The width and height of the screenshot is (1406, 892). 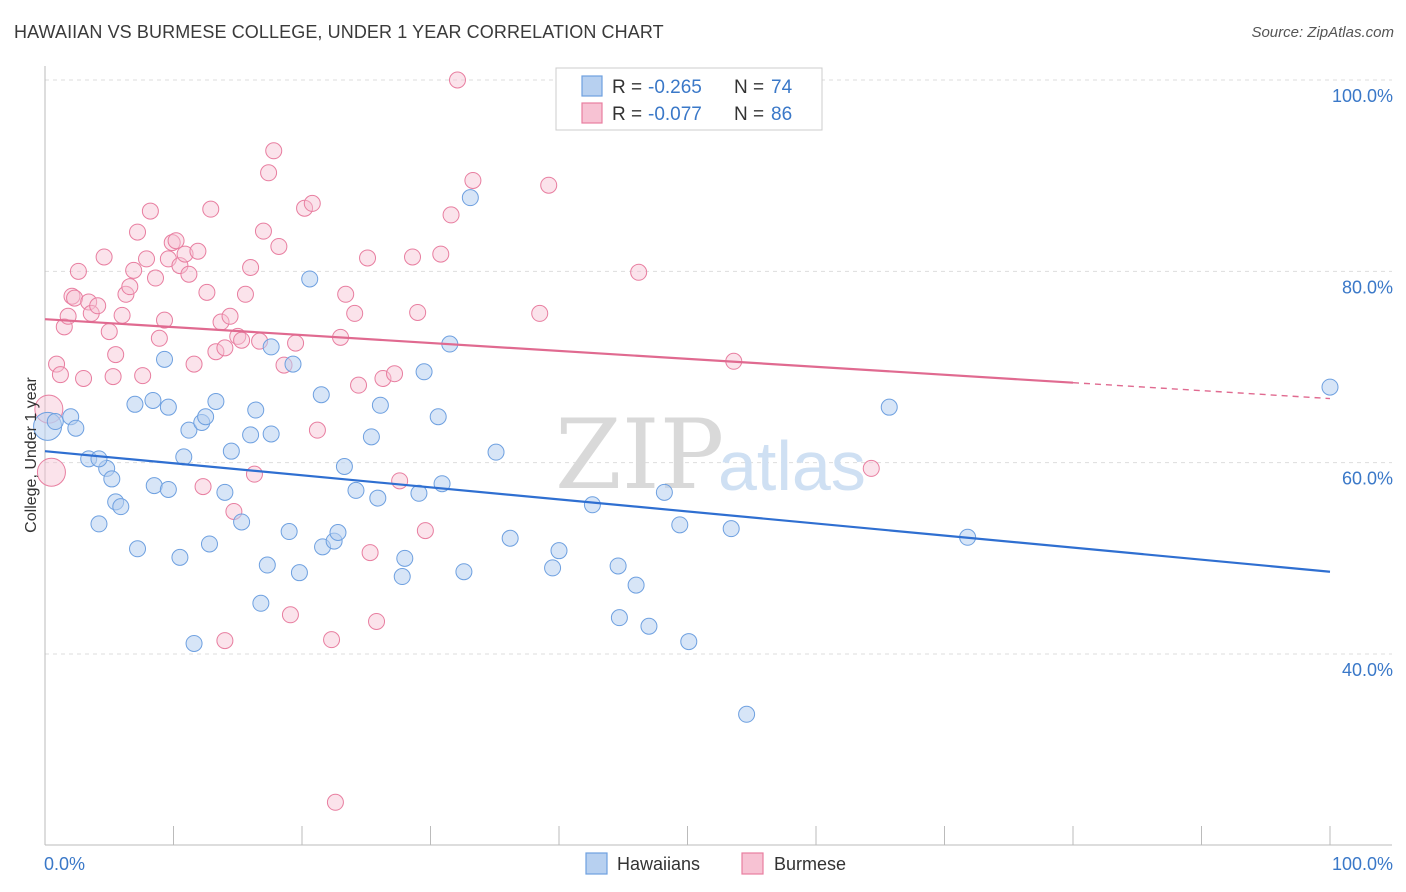 I want to click on bottom-legend-swatch-hawaiians, so click(x=596, y=863).